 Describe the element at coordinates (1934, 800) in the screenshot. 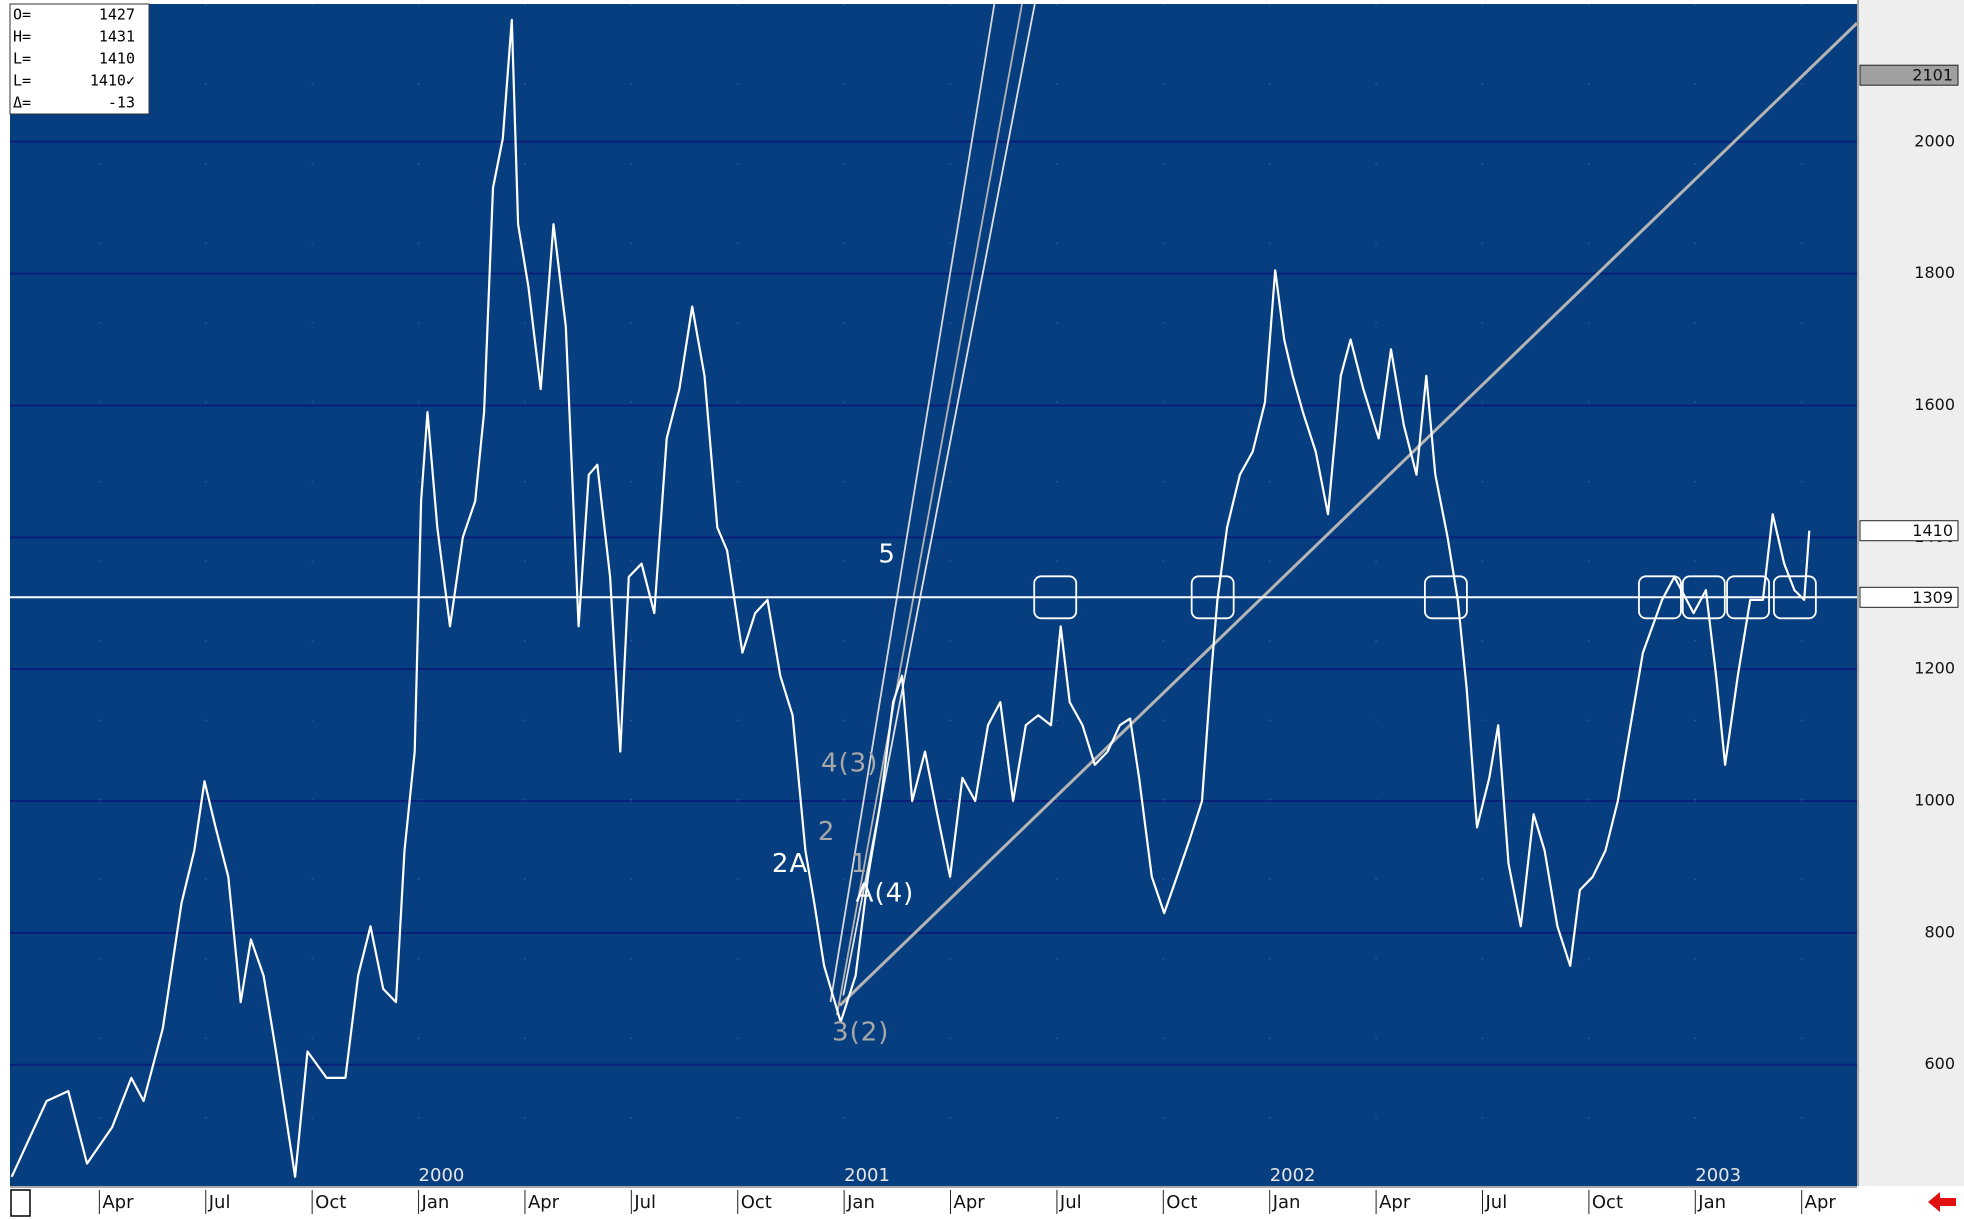

I see `y-tick-label: 1000` at that location.